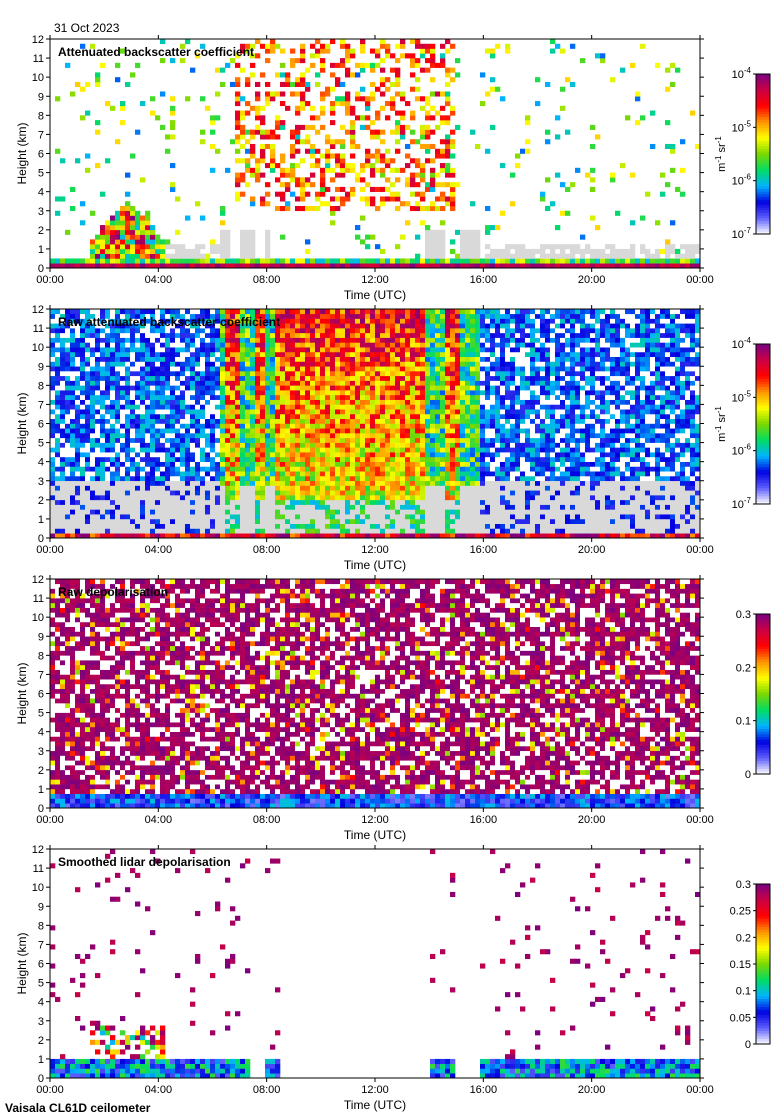 The height and width of the screenshot is (1120, 780). What do you see at coordinates (375, 565) in the screenshot?
I see `x-axis-label: Time (UTC)` at bounding box center [375, 565].